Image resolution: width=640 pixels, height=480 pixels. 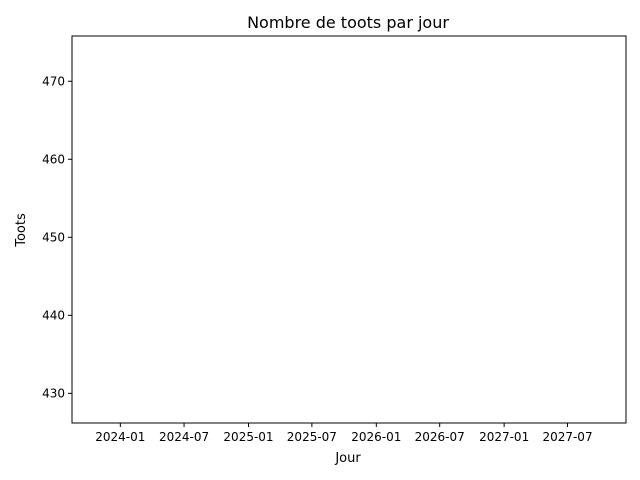 I want to click on x-tick-label: 2025-07, so click(x=312, y=437).